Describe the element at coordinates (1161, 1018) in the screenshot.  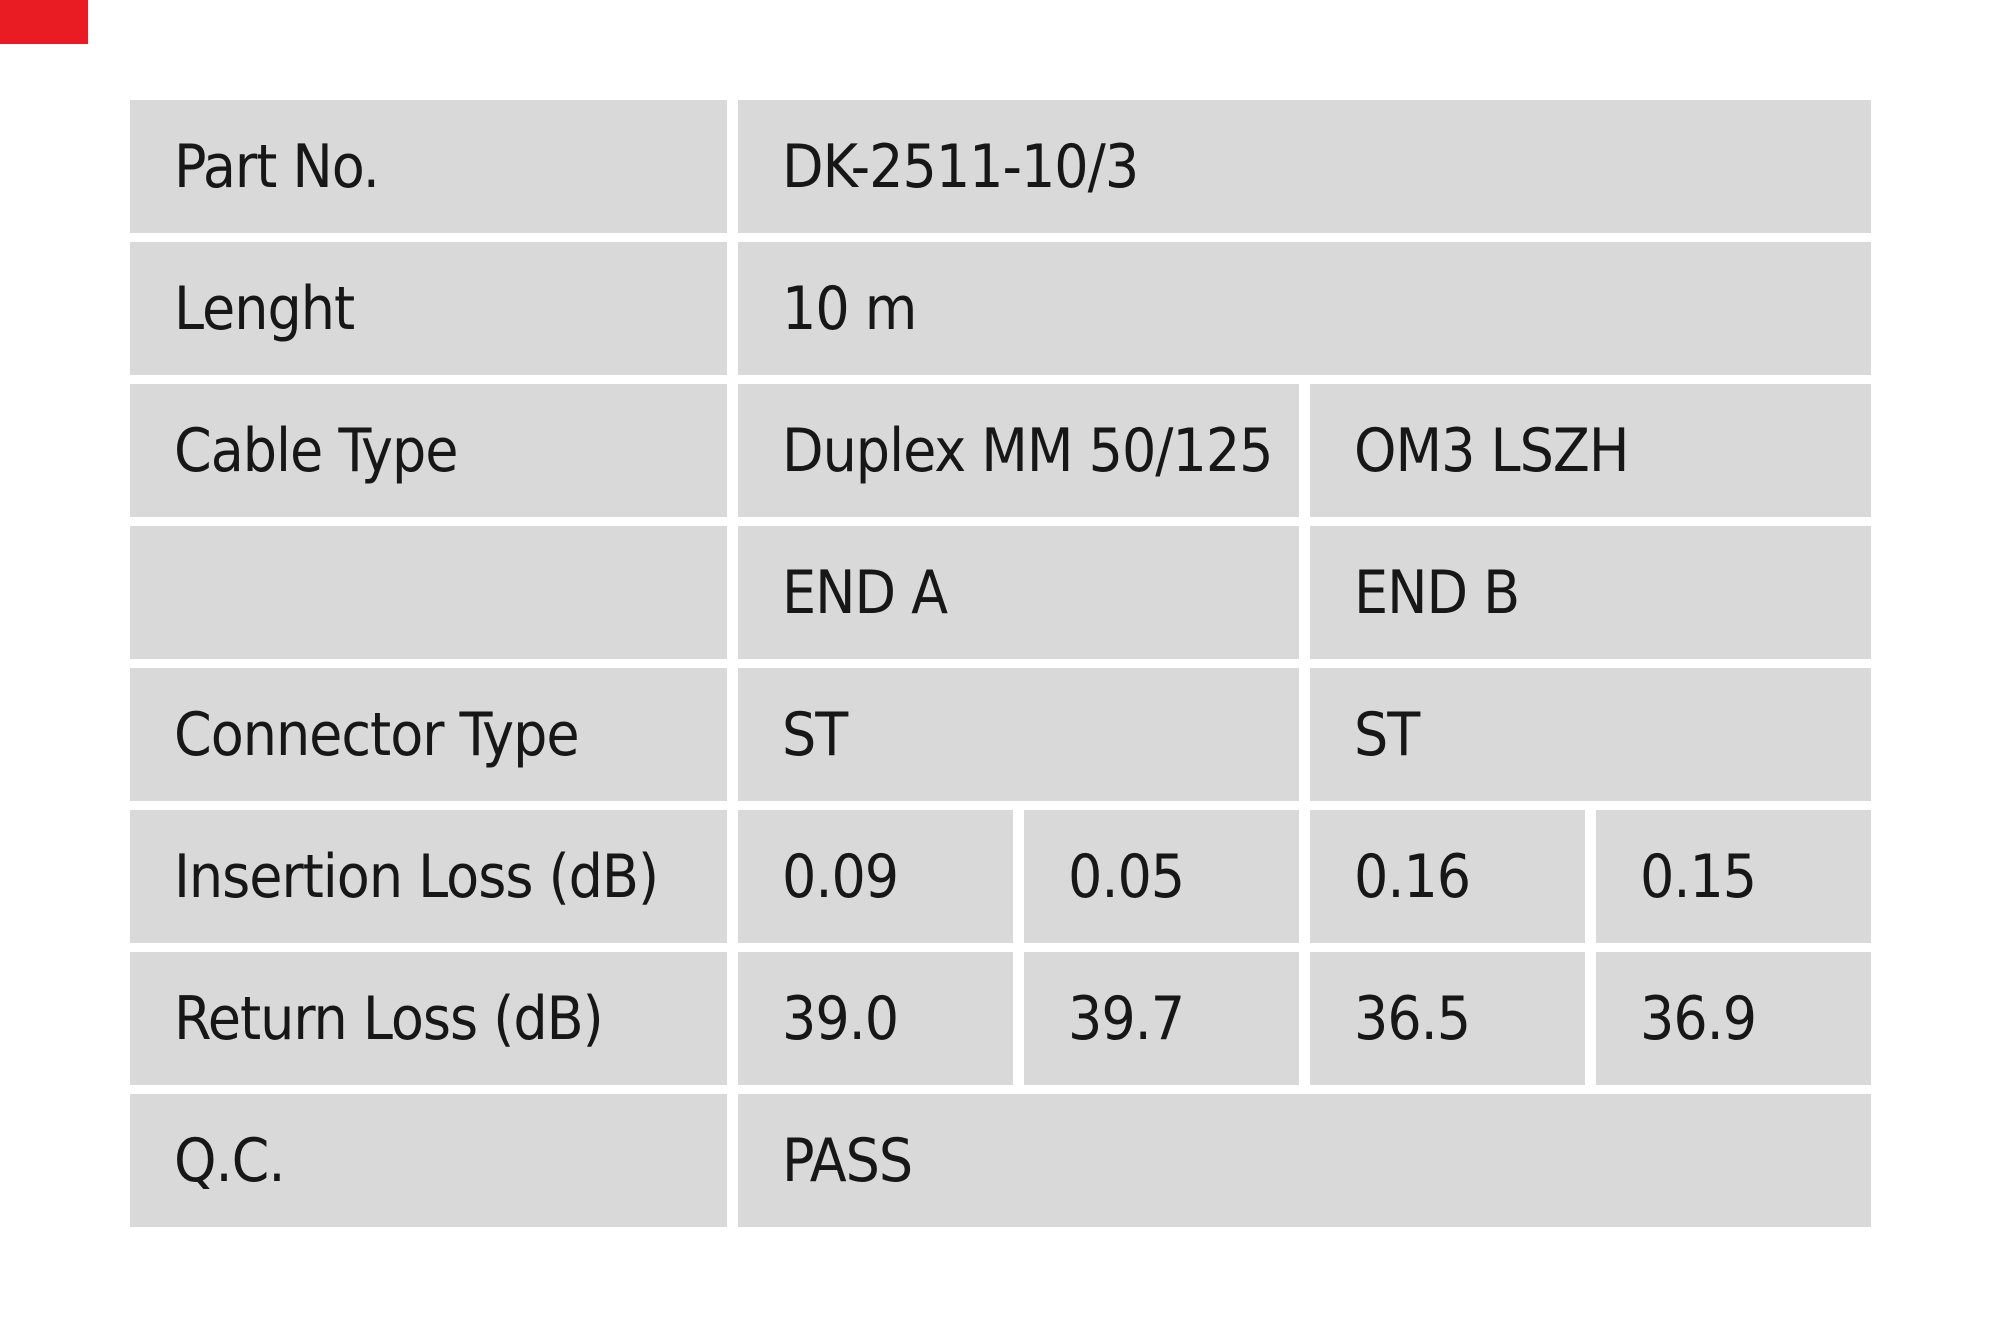
I see `return-loss-end-a-2: 39.7` at that location.